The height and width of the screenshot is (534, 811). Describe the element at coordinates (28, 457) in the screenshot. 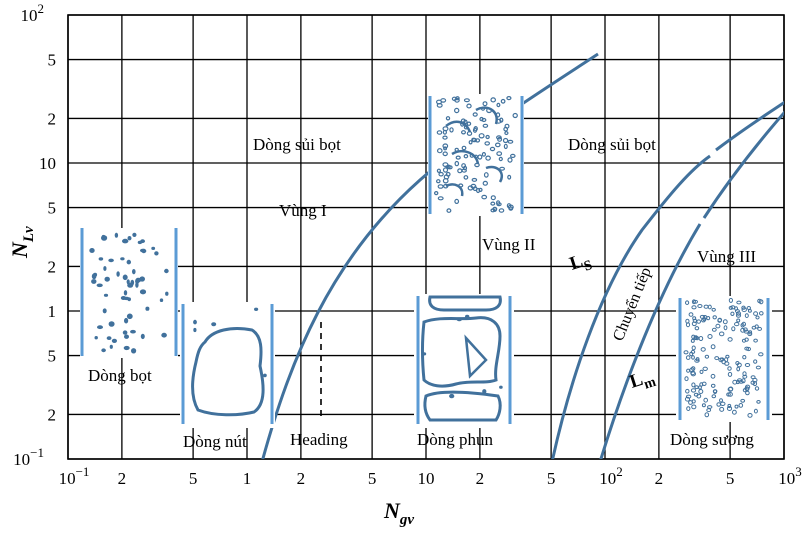

I see `y-tick-label: 10−1` at that location.